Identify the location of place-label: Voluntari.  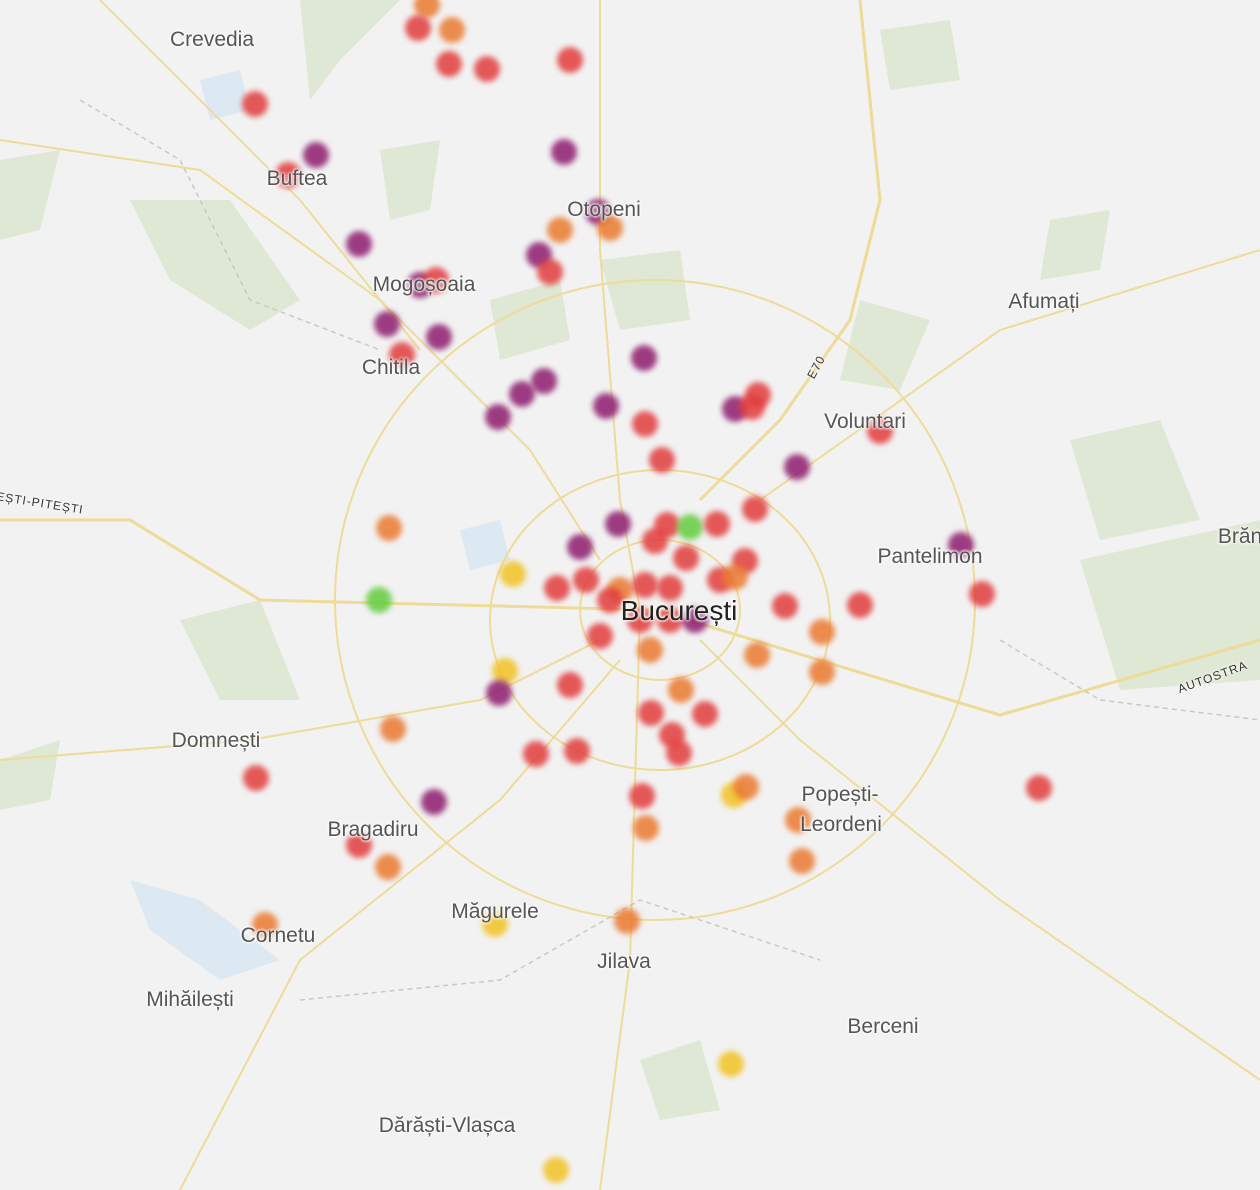
(865, 421).